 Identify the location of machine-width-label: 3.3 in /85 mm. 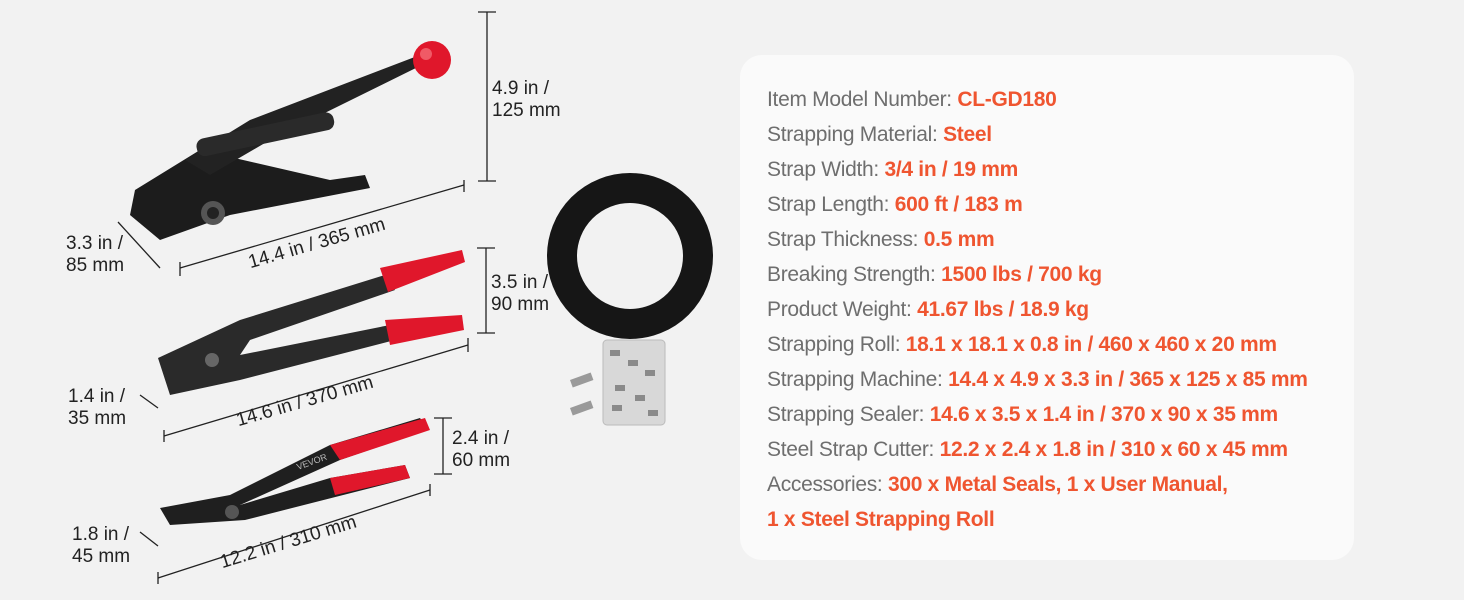
(95, 254).